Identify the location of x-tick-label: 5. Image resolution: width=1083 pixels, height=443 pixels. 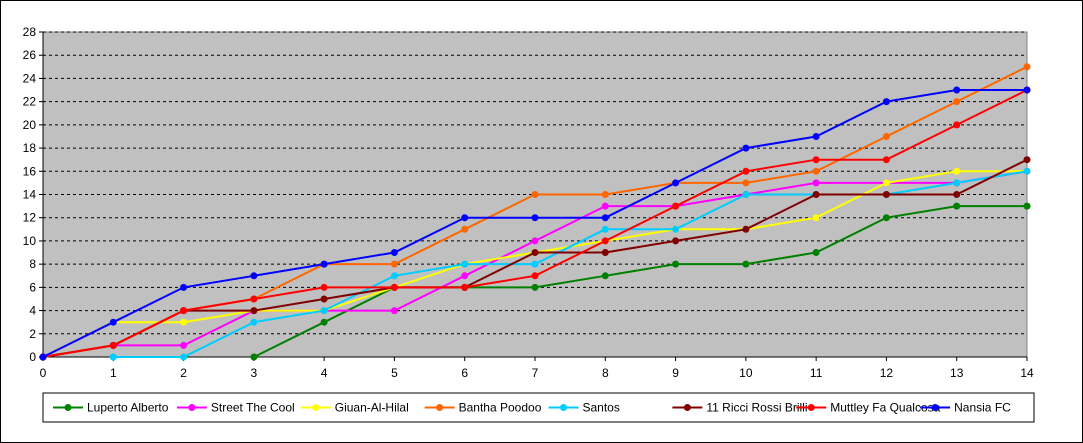
(394, 373).